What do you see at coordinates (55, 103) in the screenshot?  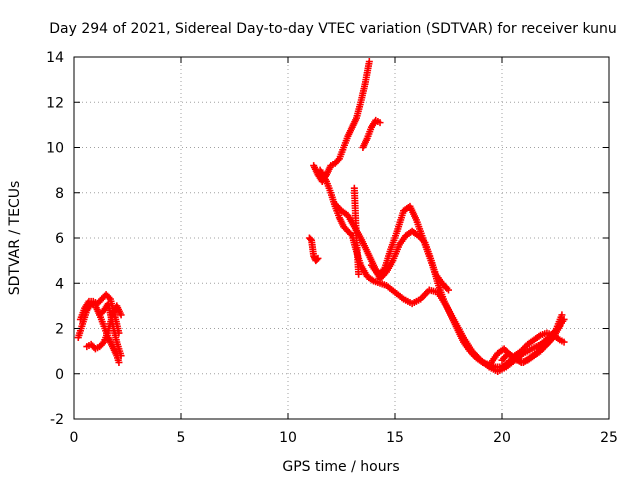 I see `y-tick-label: 12` at bounding box center [55, 103].